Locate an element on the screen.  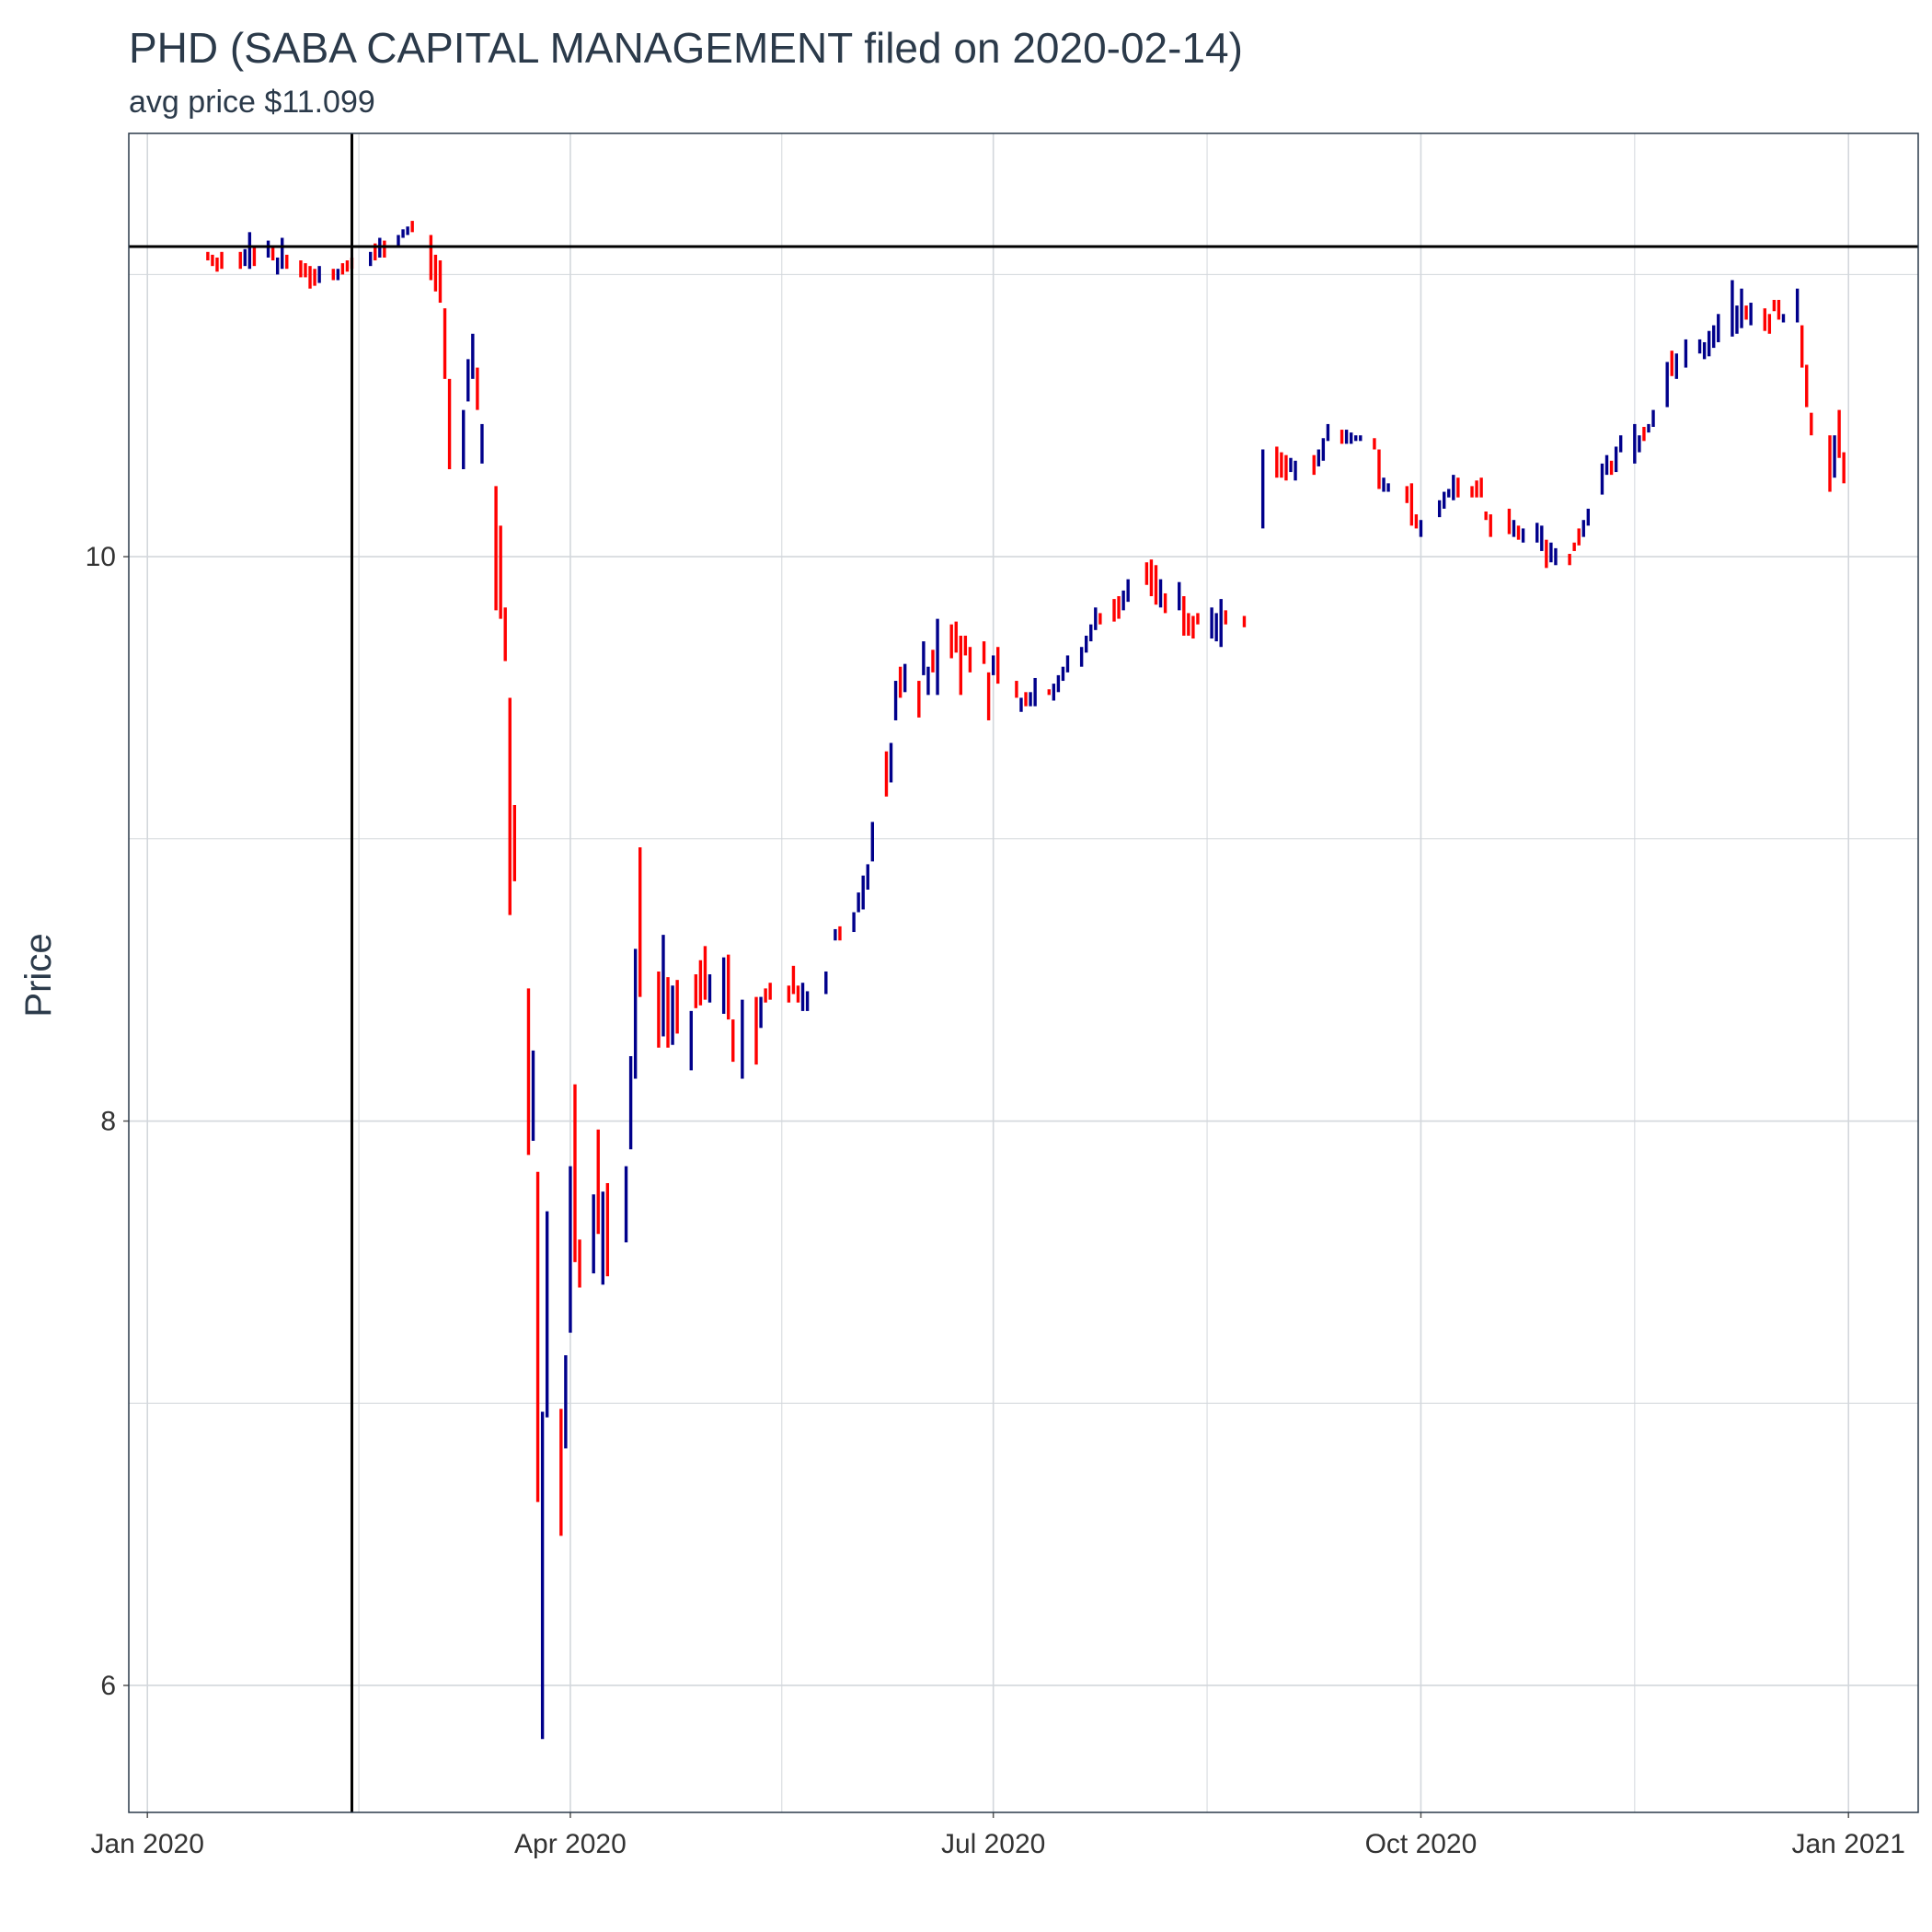
x-tick-label: Jul 2020 is located at coordinates (993, 1844).